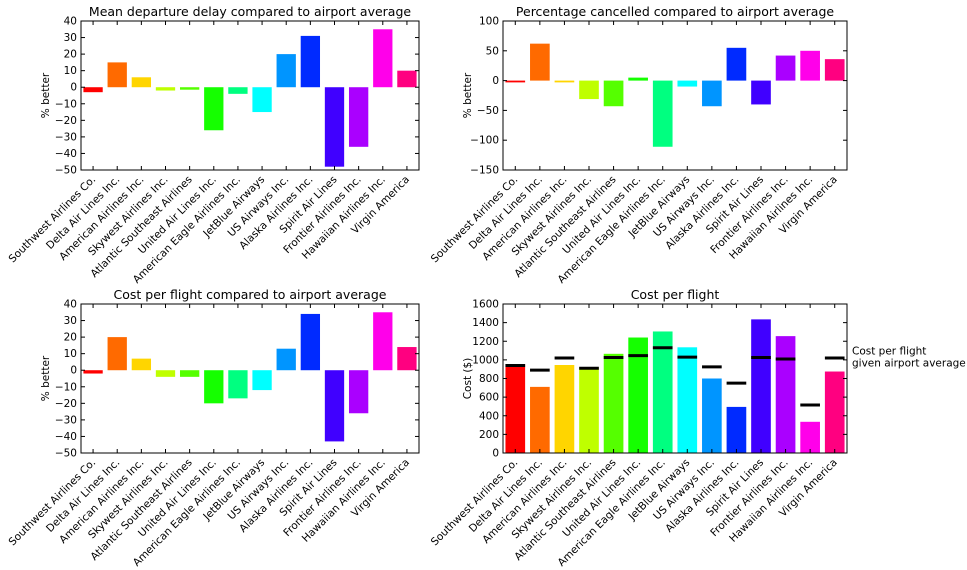 Image resolution: width=967 pixels, height=570 pixels. What do you see at coordinates (675, 294) in the screenshot?
I see `chart-title: Cost per flight` at bounding box center [675, 294].